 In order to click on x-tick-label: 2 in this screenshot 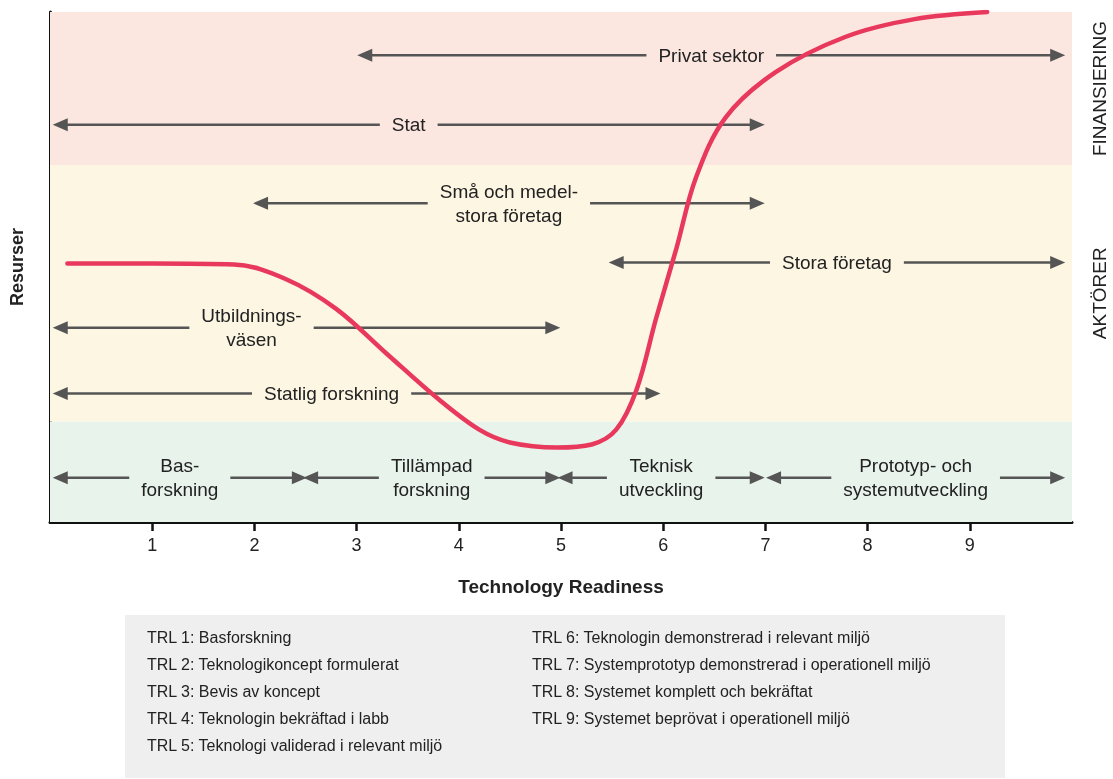, I will do `click(254, 545)`.